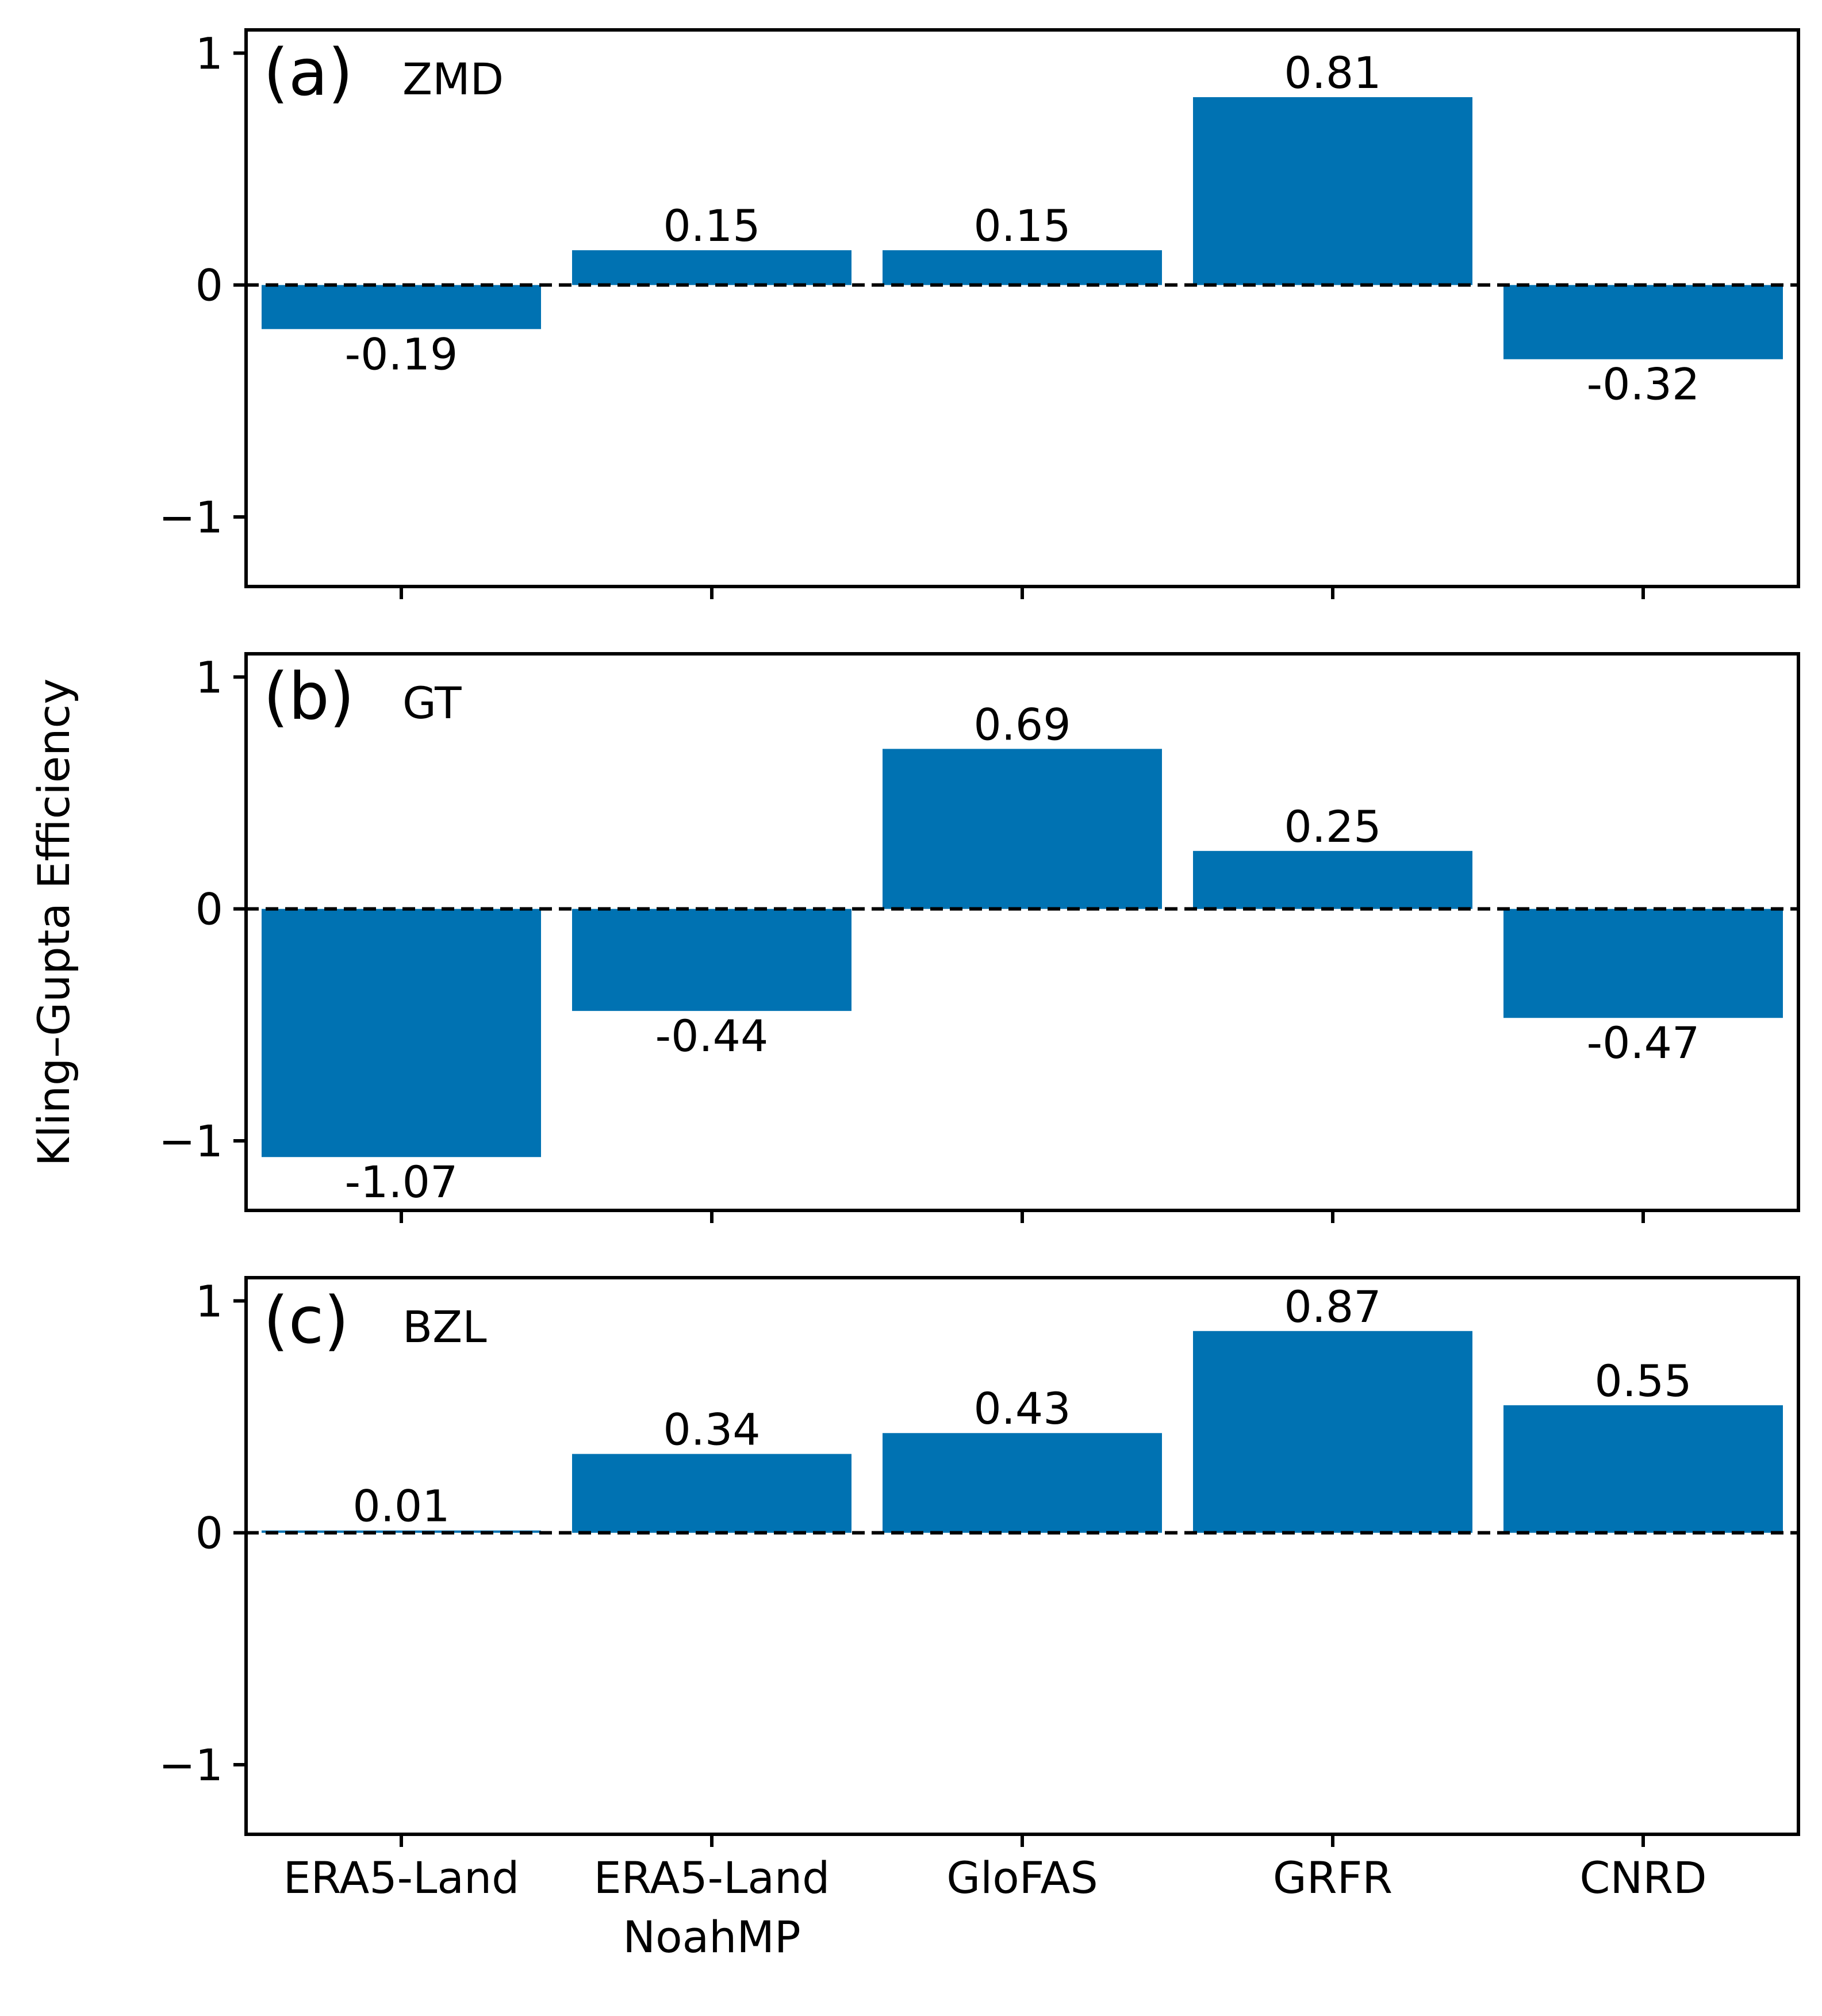 Image resolution: width=1822 pixels, height=2016 pixels. Describe the element at coordinates (401, 1506) in the screenshot. I see `value-label: 0.01` at that location.